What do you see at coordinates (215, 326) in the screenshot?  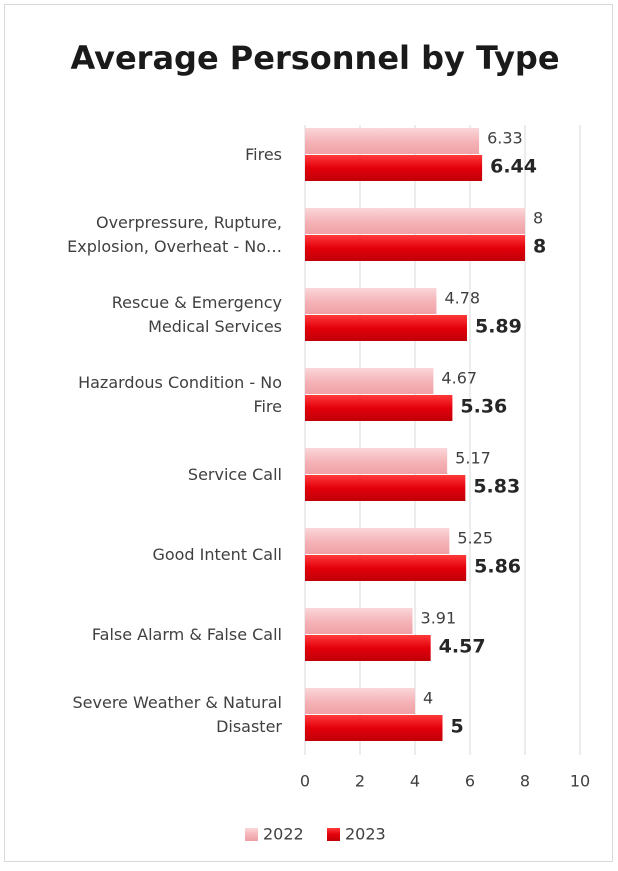 I see `category-line: Medical Services` at bounding box center [215, 326].